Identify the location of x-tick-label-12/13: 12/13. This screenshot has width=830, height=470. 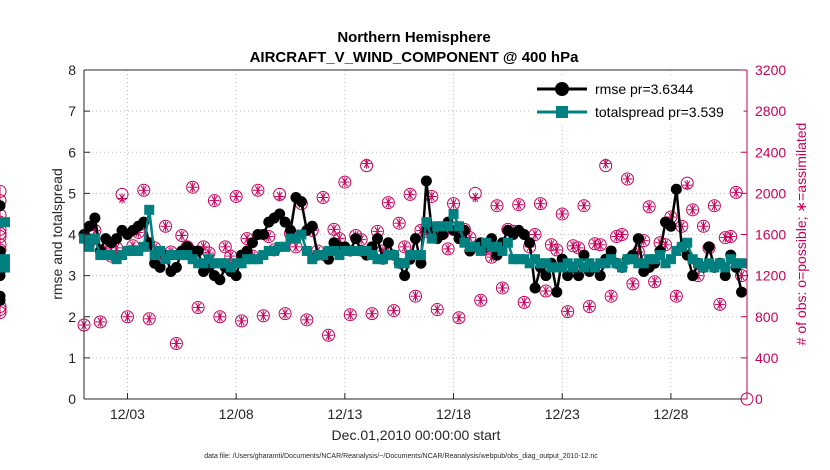
(344, 414).